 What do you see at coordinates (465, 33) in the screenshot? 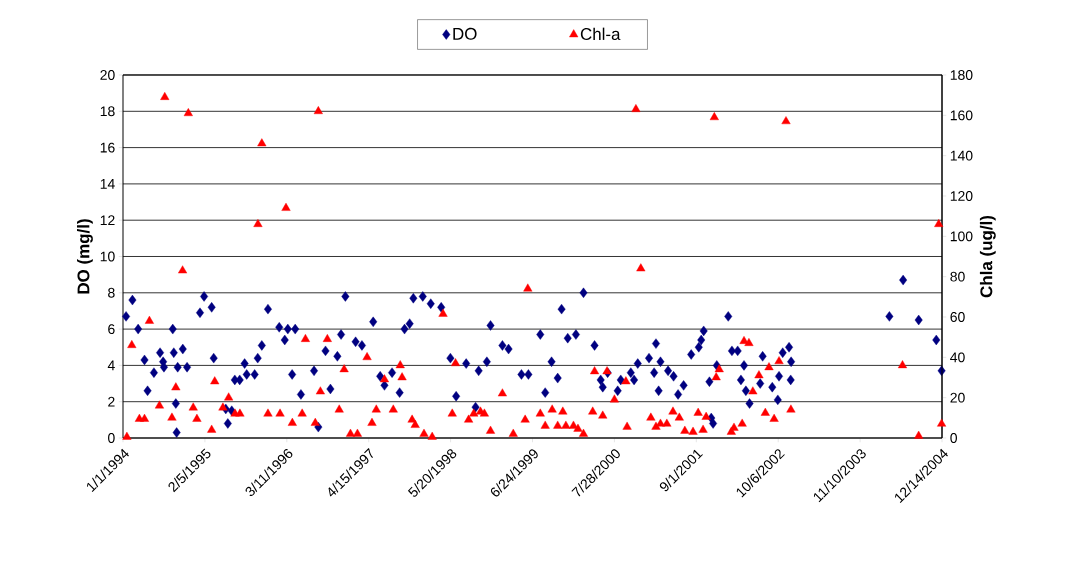
I see `legend-label: DO` at bounding box center [465, 33].